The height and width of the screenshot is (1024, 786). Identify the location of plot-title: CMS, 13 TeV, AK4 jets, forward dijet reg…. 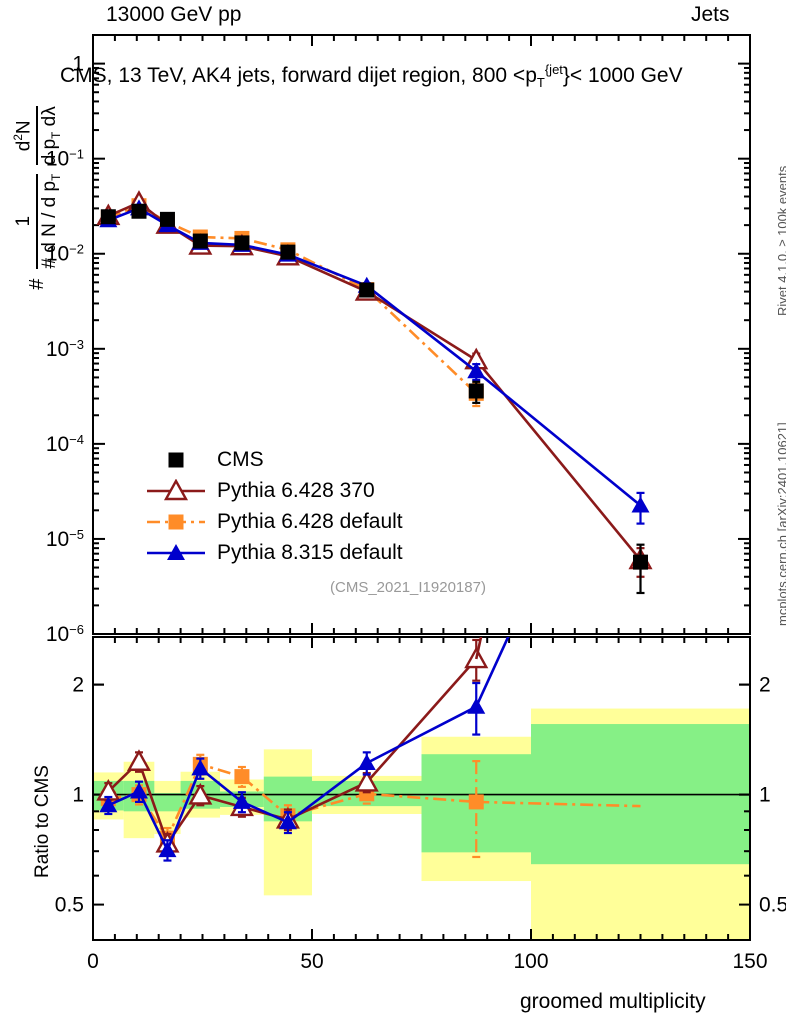
(371, 76).